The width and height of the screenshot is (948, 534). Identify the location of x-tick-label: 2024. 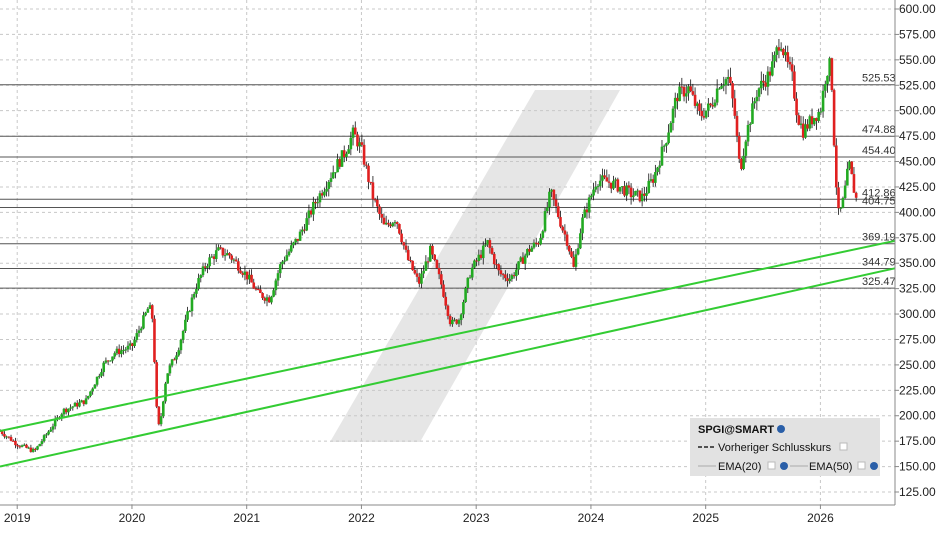
(591, 518).